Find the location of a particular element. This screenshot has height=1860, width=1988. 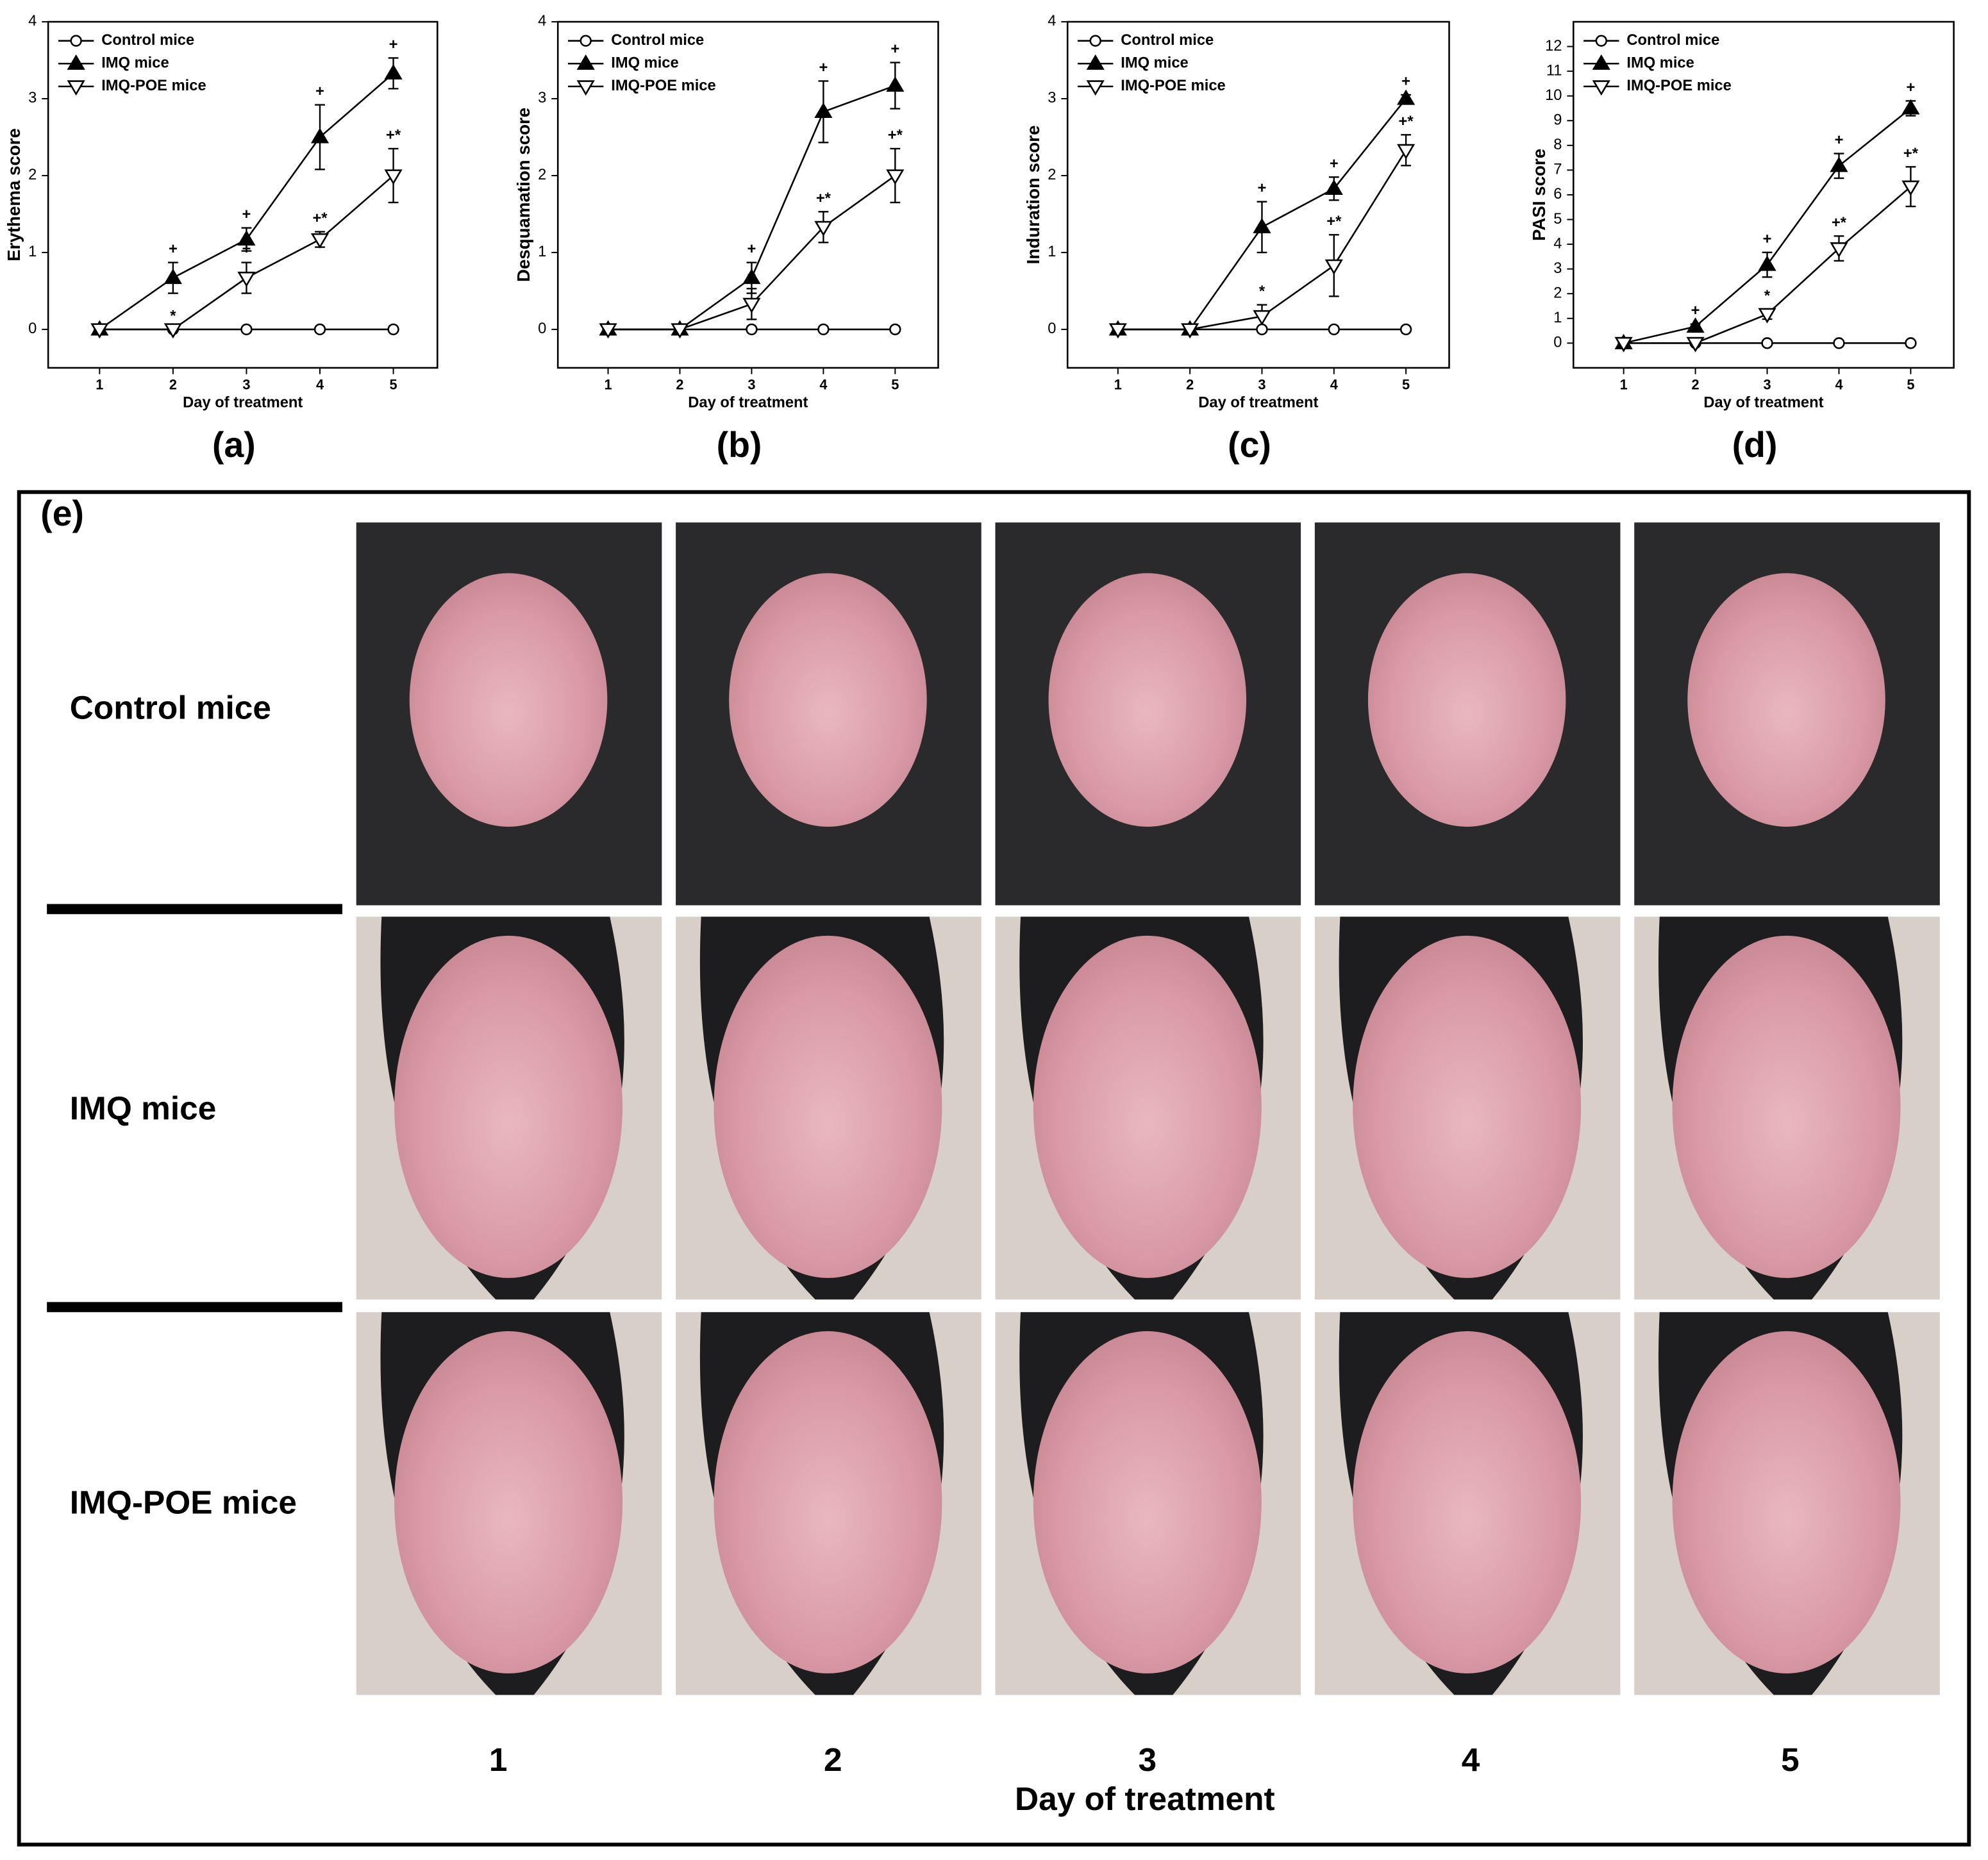

panel-label: (b) is located at coordinates (739, 445).